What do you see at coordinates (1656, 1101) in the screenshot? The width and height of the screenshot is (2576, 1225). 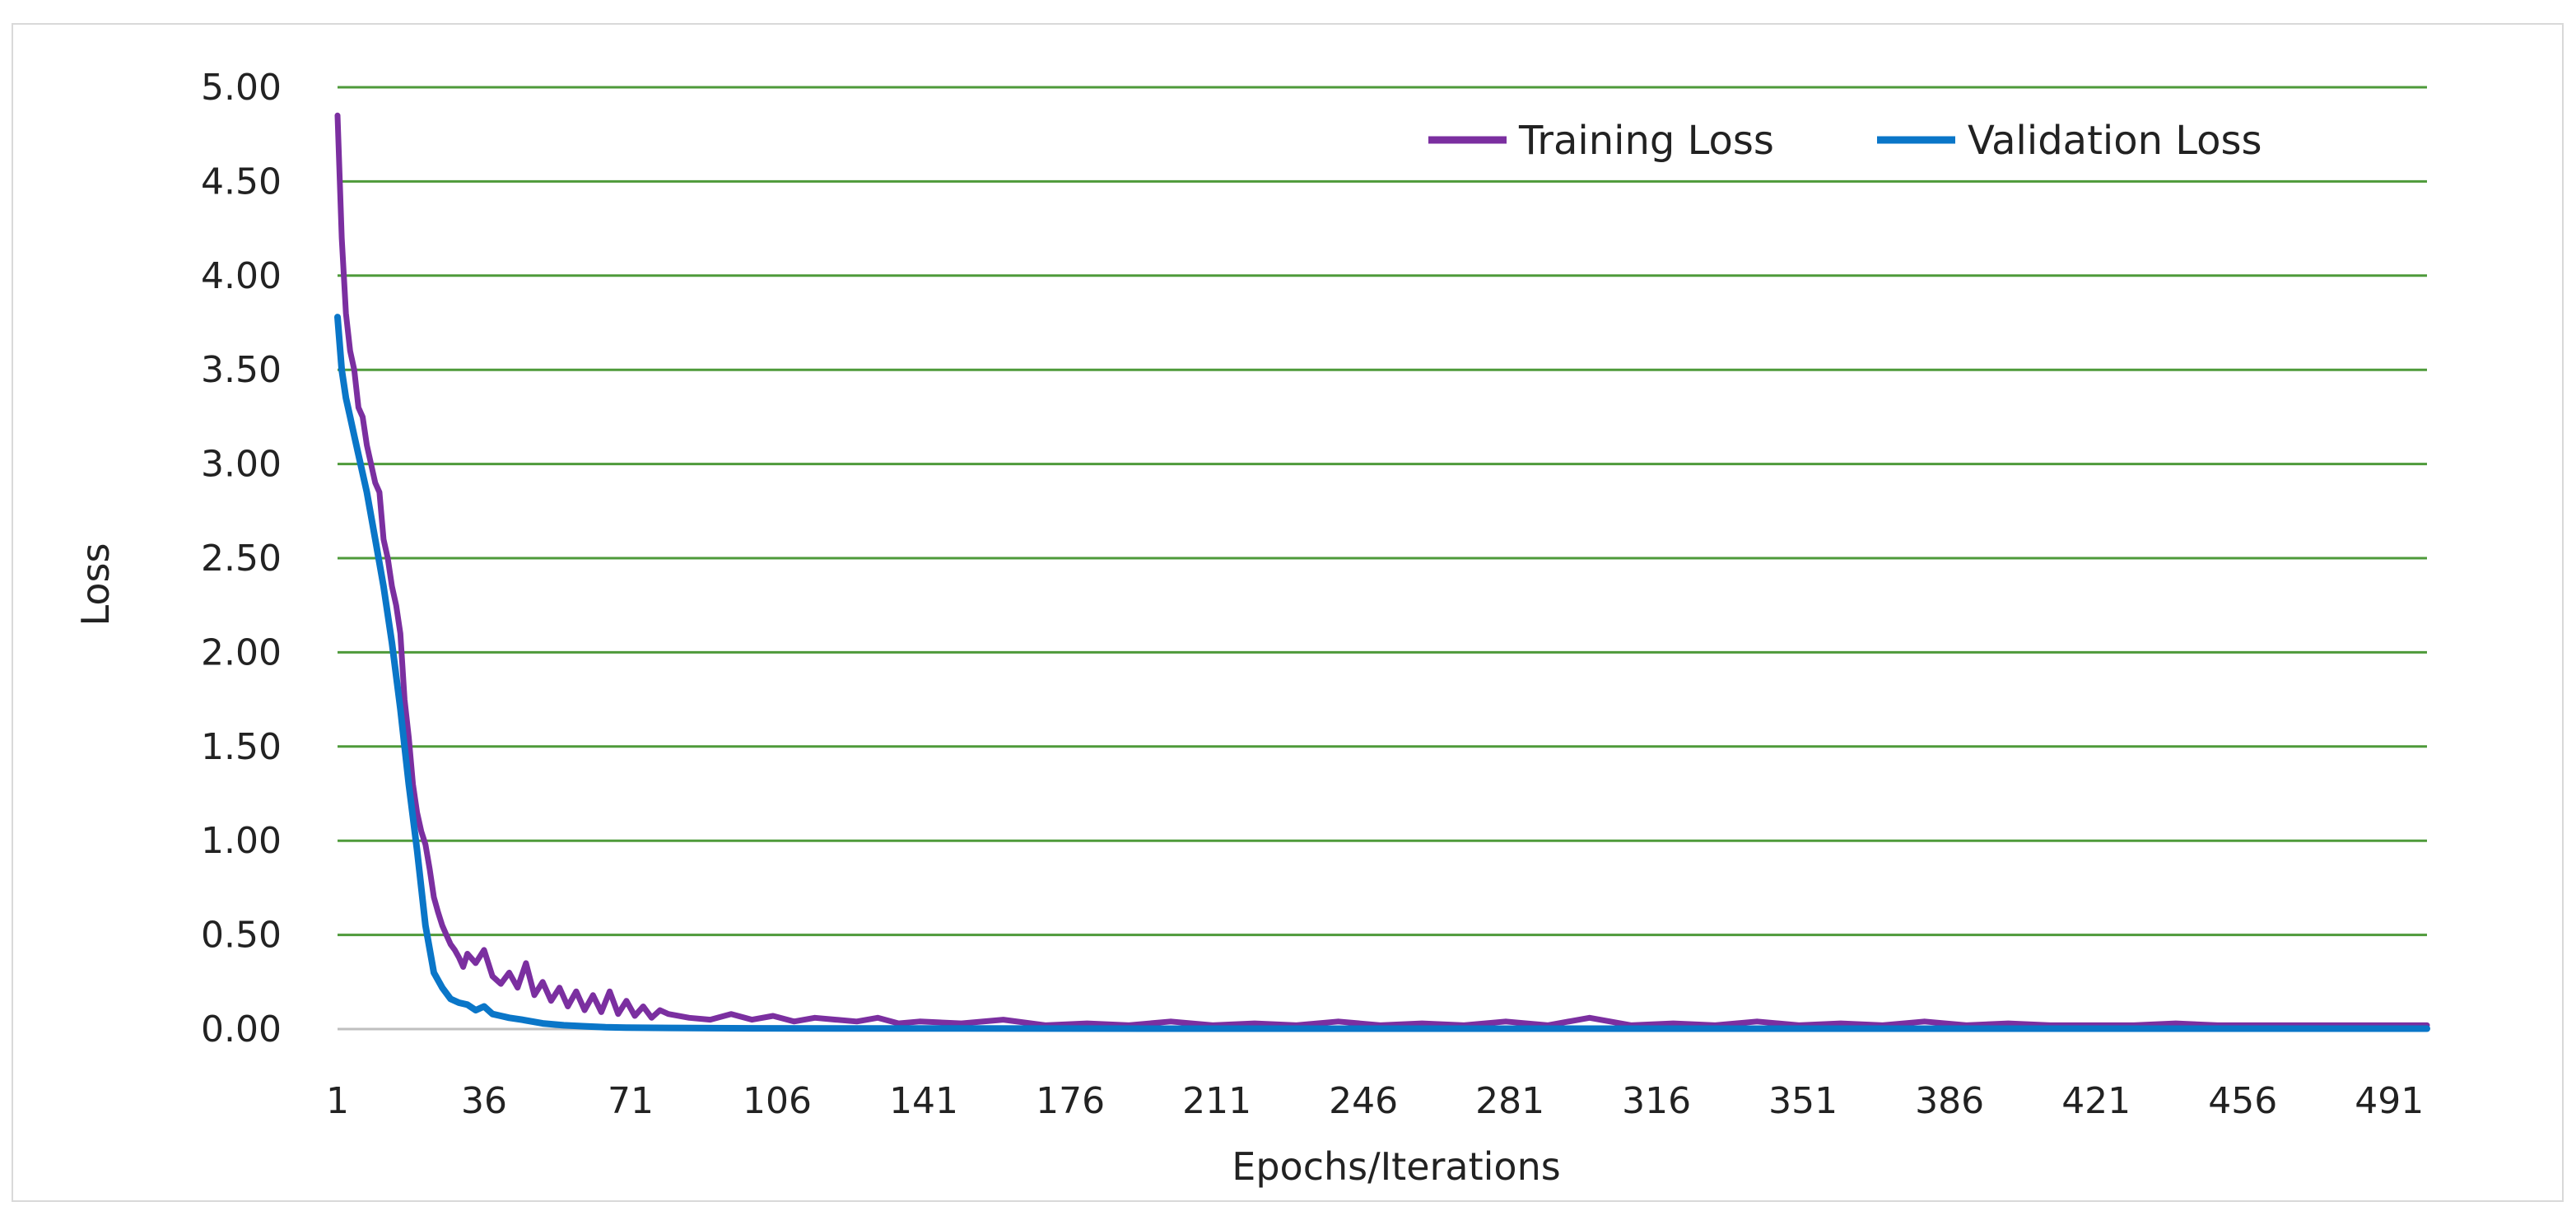 I see `x-tick-label: 316` at bounding box center [1656, 1101].